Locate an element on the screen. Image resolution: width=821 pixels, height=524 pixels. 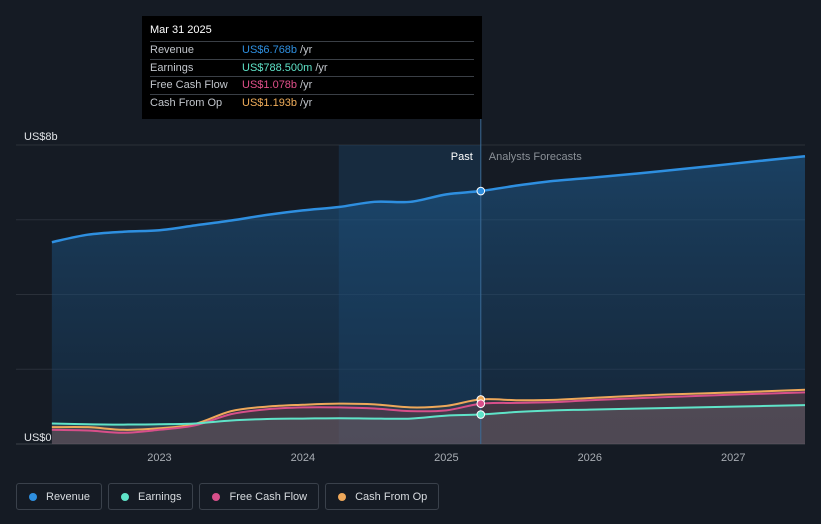
tooltip-value: US$1.078b is located at coordinates (270, 85).